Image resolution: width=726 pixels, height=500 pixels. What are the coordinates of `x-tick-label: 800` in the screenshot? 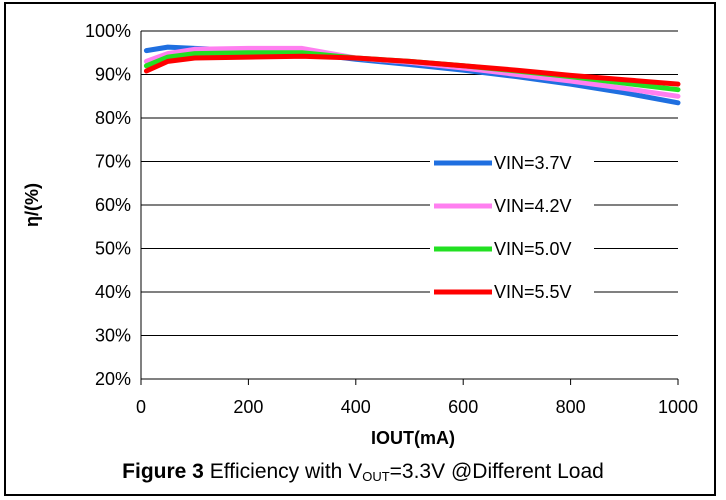 It's located at (571, 407).